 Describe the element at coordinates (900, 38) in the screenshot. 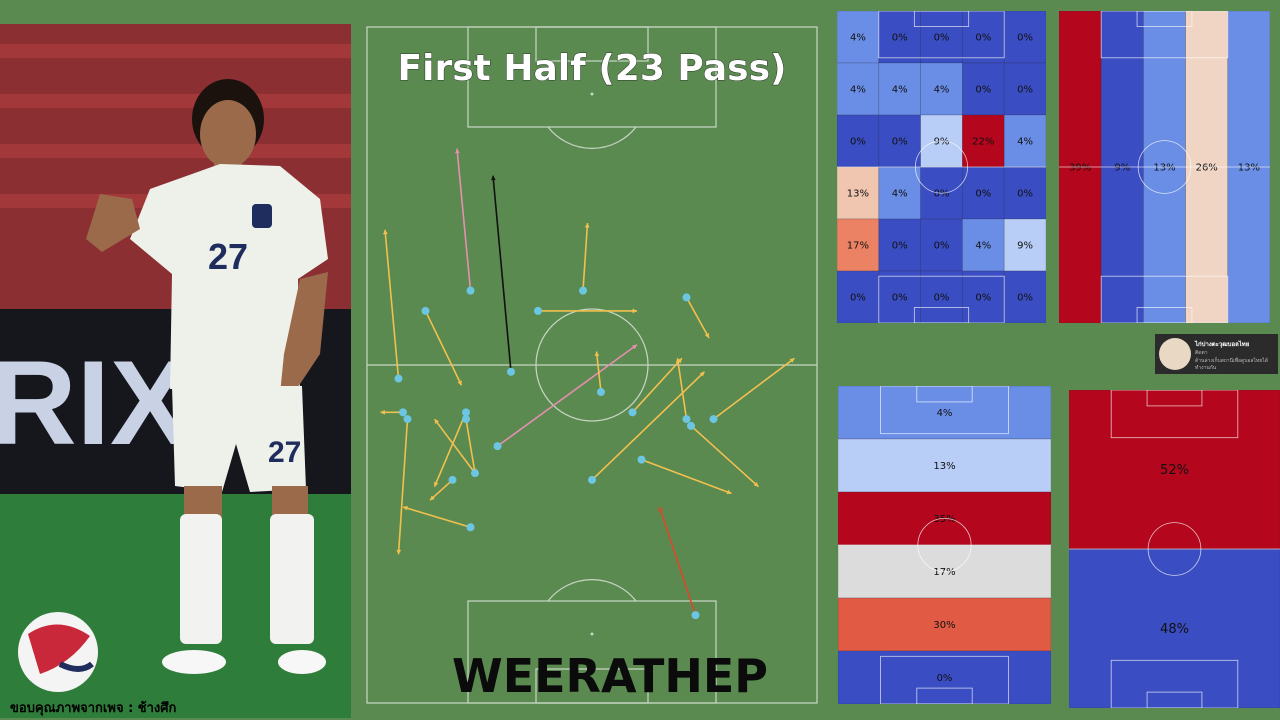

I see `zone-1-2-label: 0%` at that location.